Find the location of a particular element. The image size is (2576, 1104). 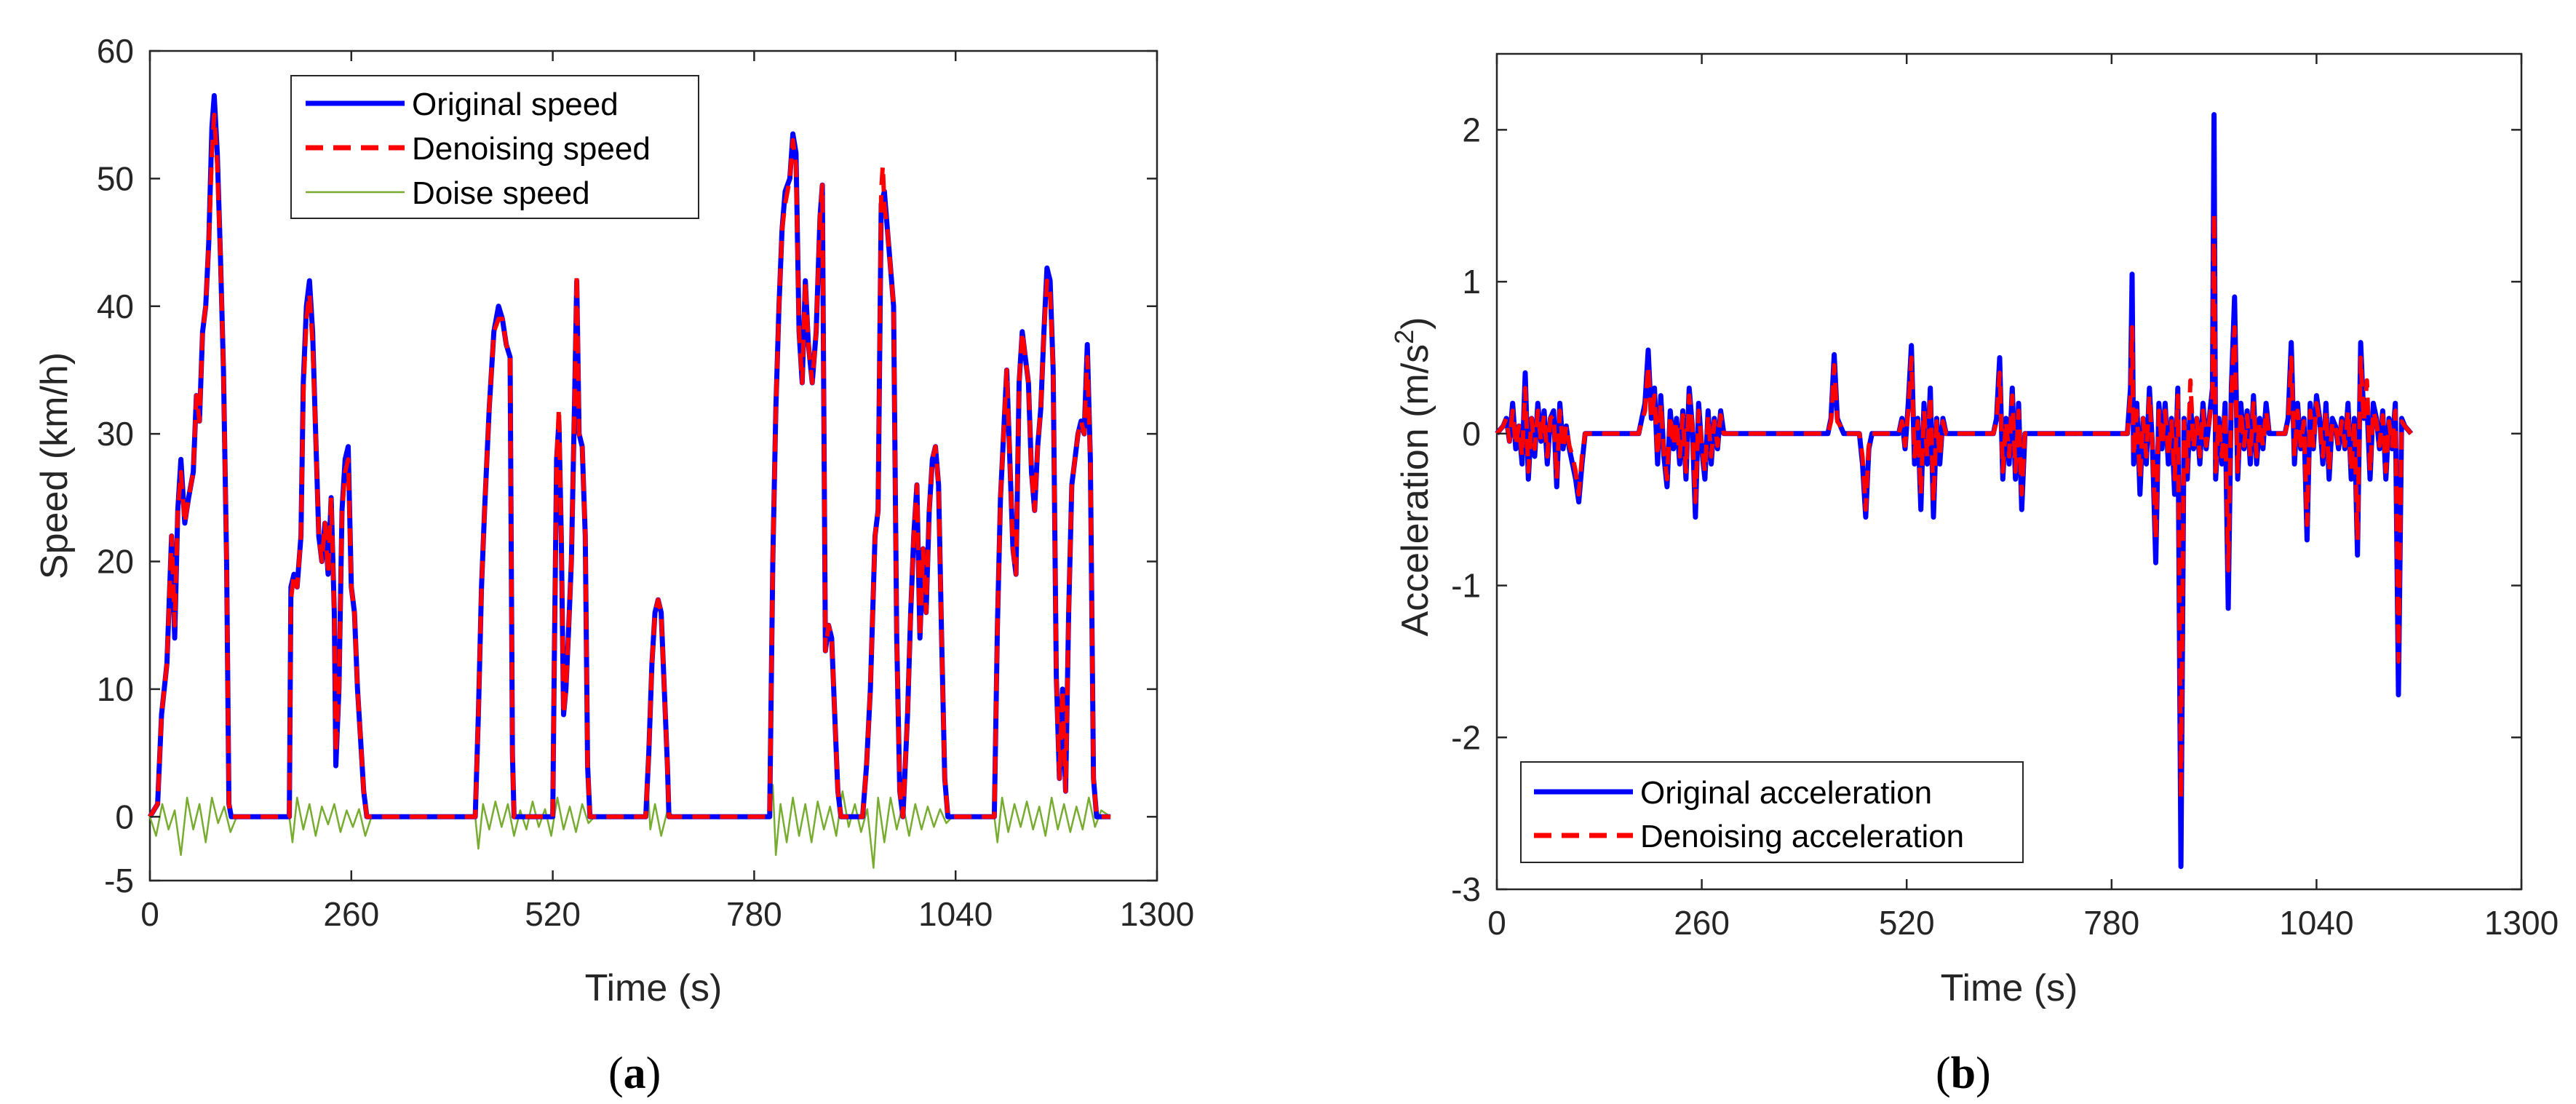

chart-b-x-axis-label: Time (s) is located at coordinates (2010, 988).